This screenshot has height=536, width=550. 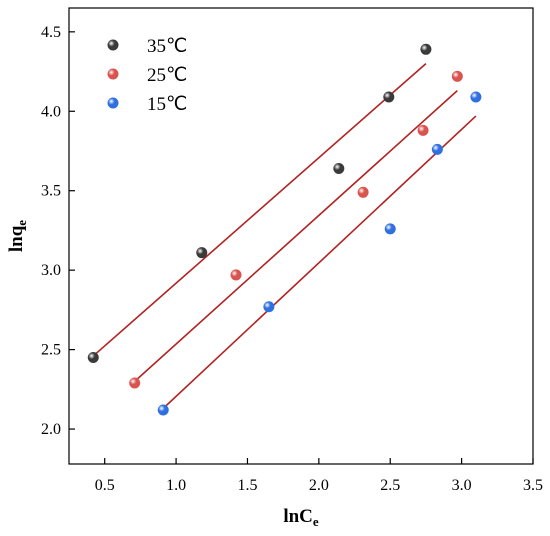 I want to click on y-tick-label: 4.5, so click(x=51, y=32).